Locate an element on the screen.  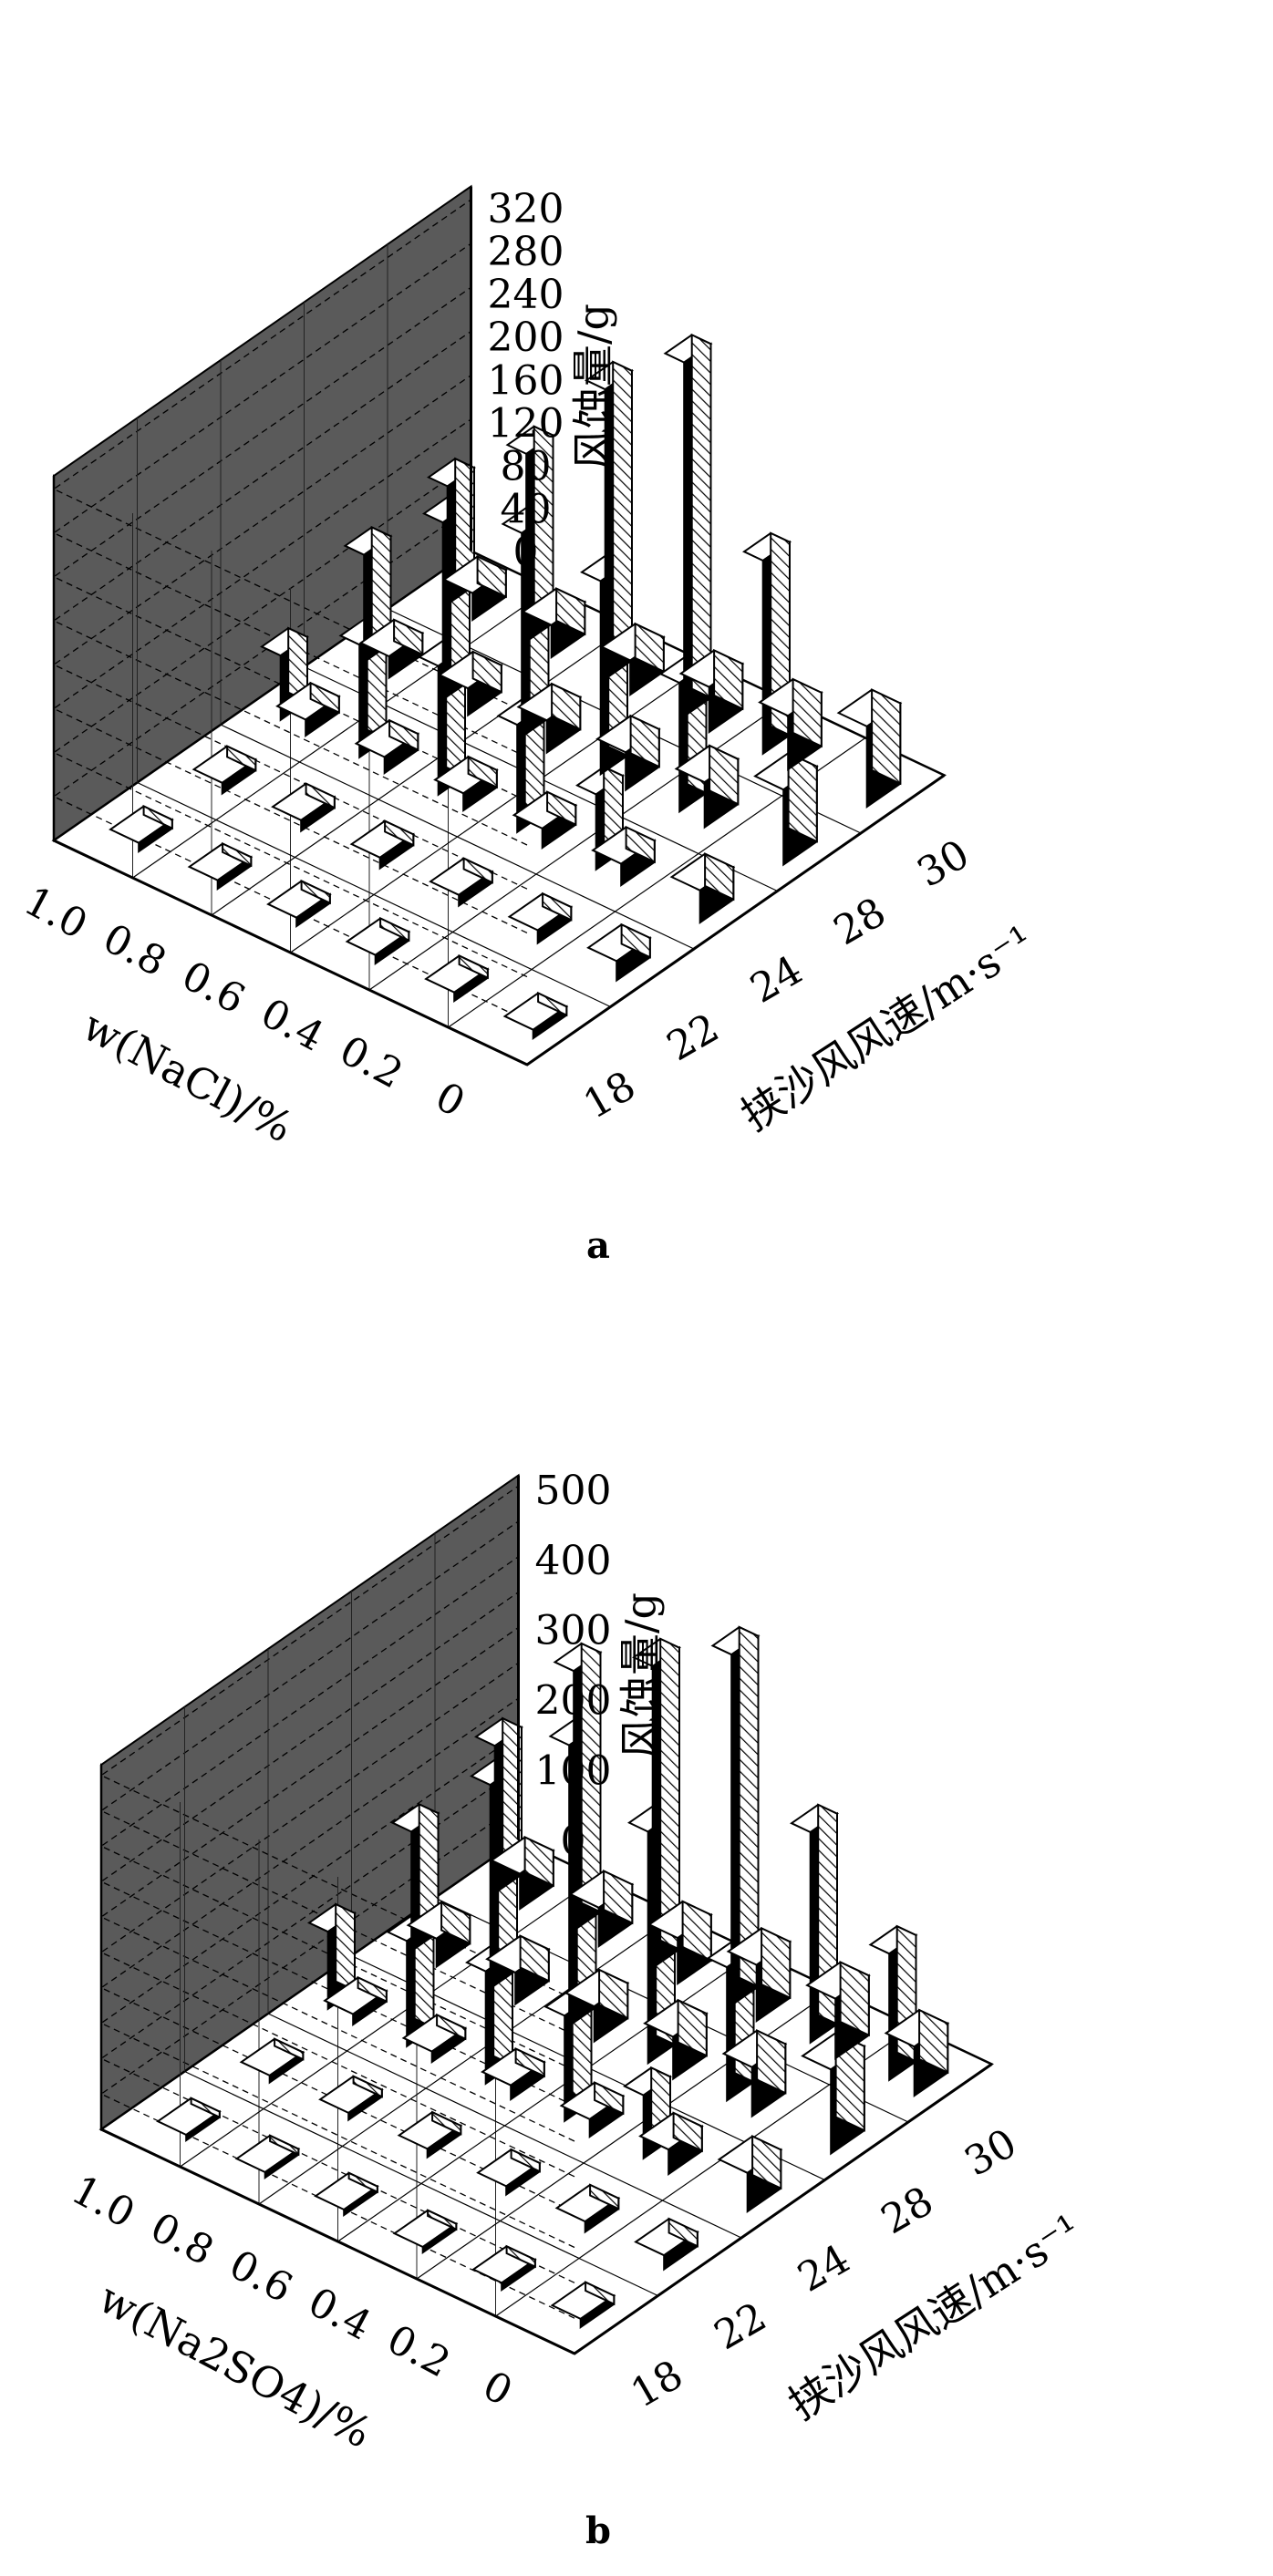
bar-back-side is located at coordinates (591, 1778).